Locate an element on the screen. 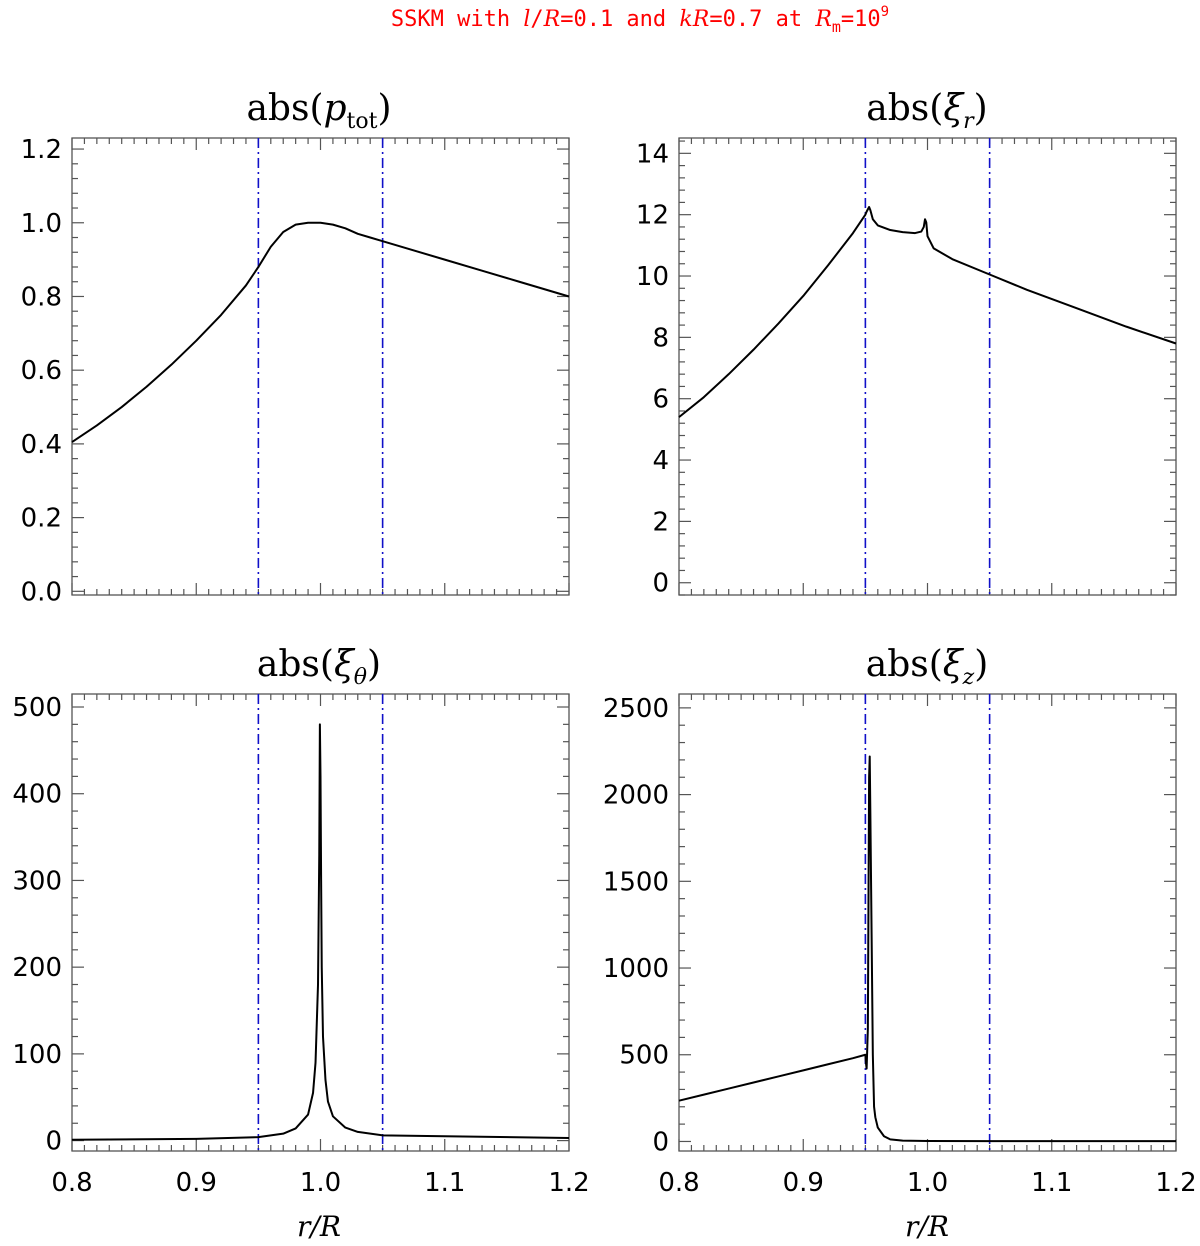  y-tick-label: 14 is located at coordinates (652, 154).